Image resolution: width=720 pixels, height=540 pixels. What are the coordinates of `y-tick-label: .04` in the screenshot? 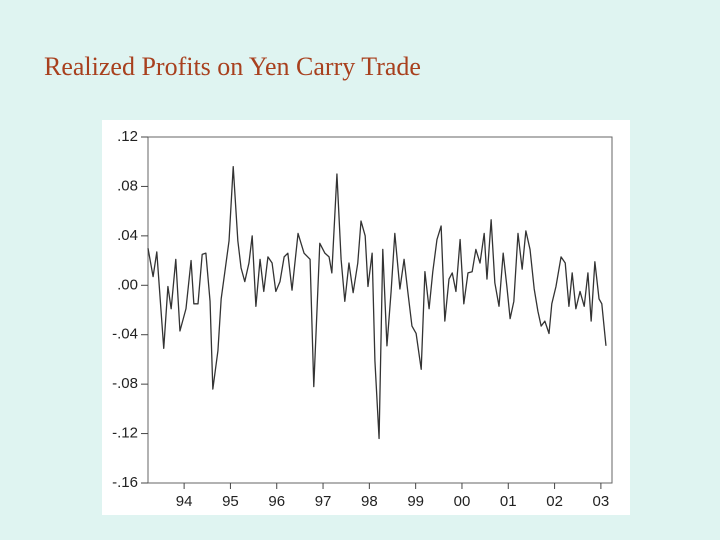 It's located at (127, 235).